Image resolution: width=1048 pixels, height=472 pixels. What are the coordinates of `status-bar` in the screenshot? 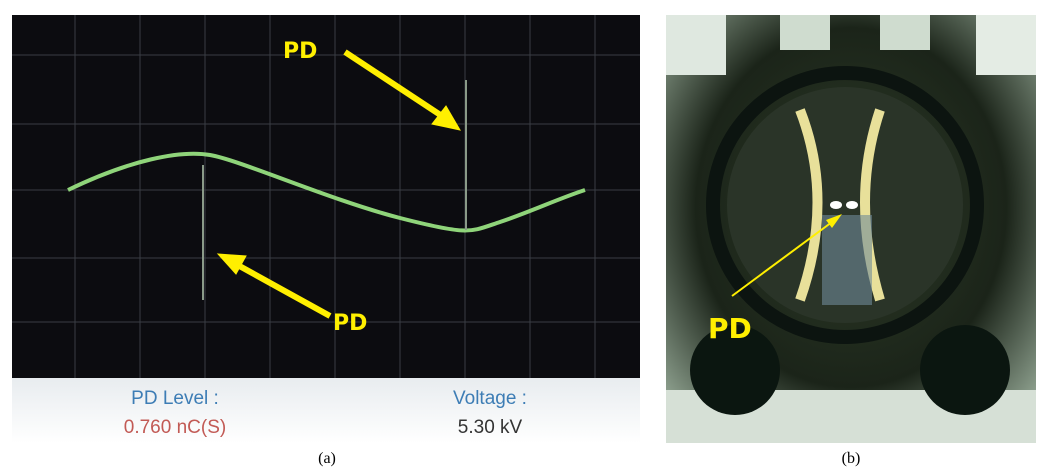 It's located at (326, 410).